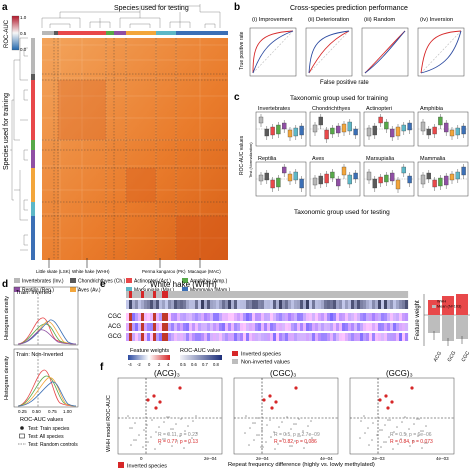  What do you see at coordinates (441, 52) in the screenshot?
I see `roc-frame` at bounding box center [441, 52].